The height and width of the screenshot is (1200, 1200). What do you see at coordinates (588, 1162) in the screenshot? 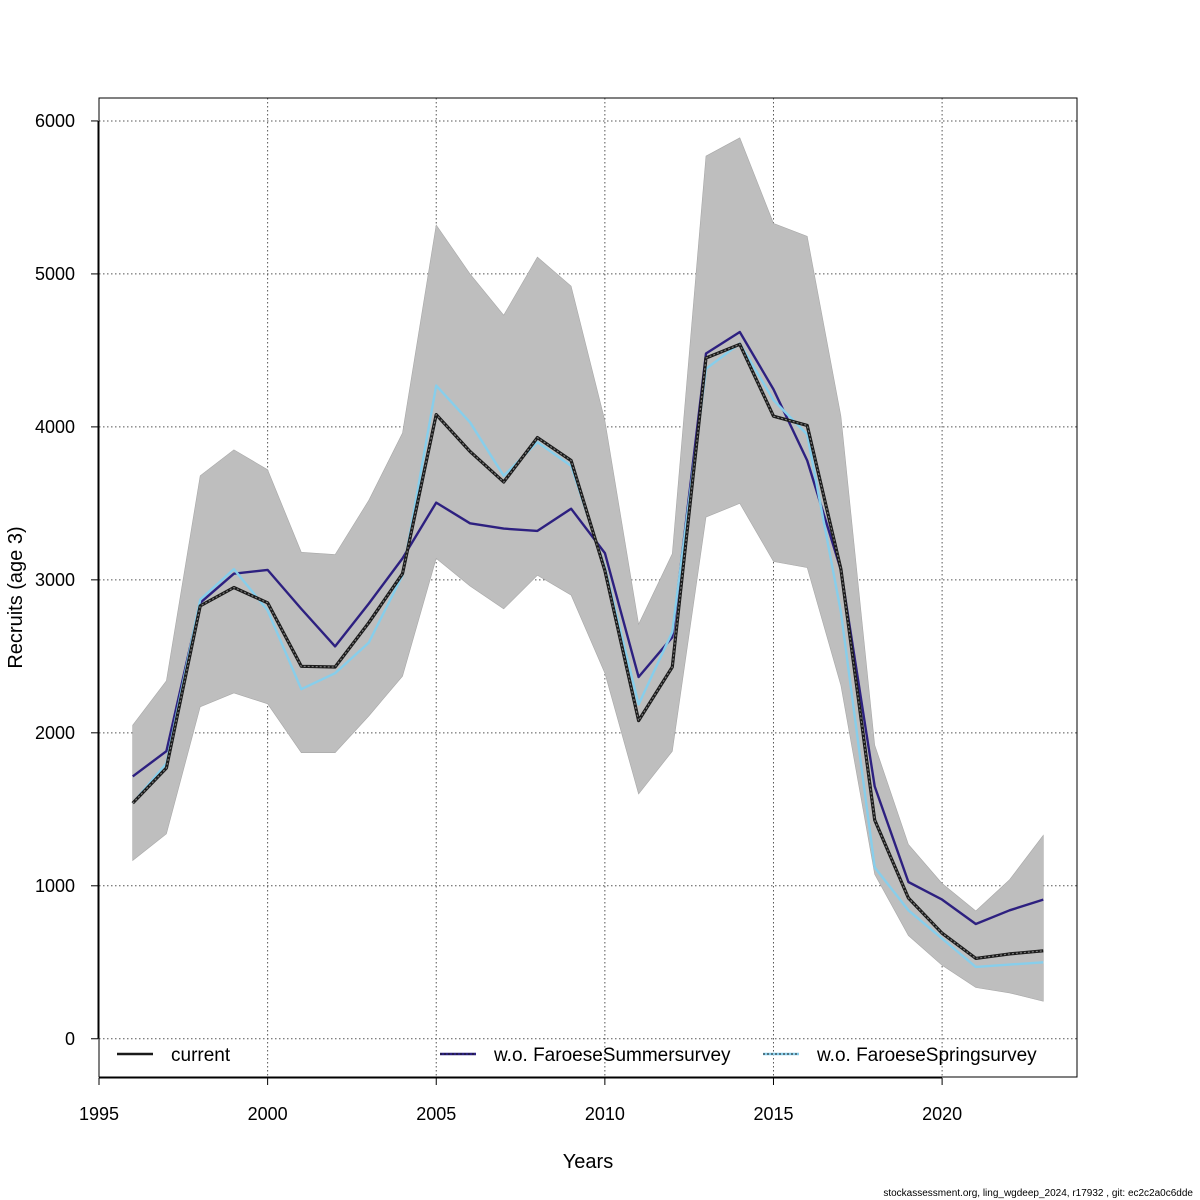
I see `x-axis-title: Years` at bounding box center [588, 1162].